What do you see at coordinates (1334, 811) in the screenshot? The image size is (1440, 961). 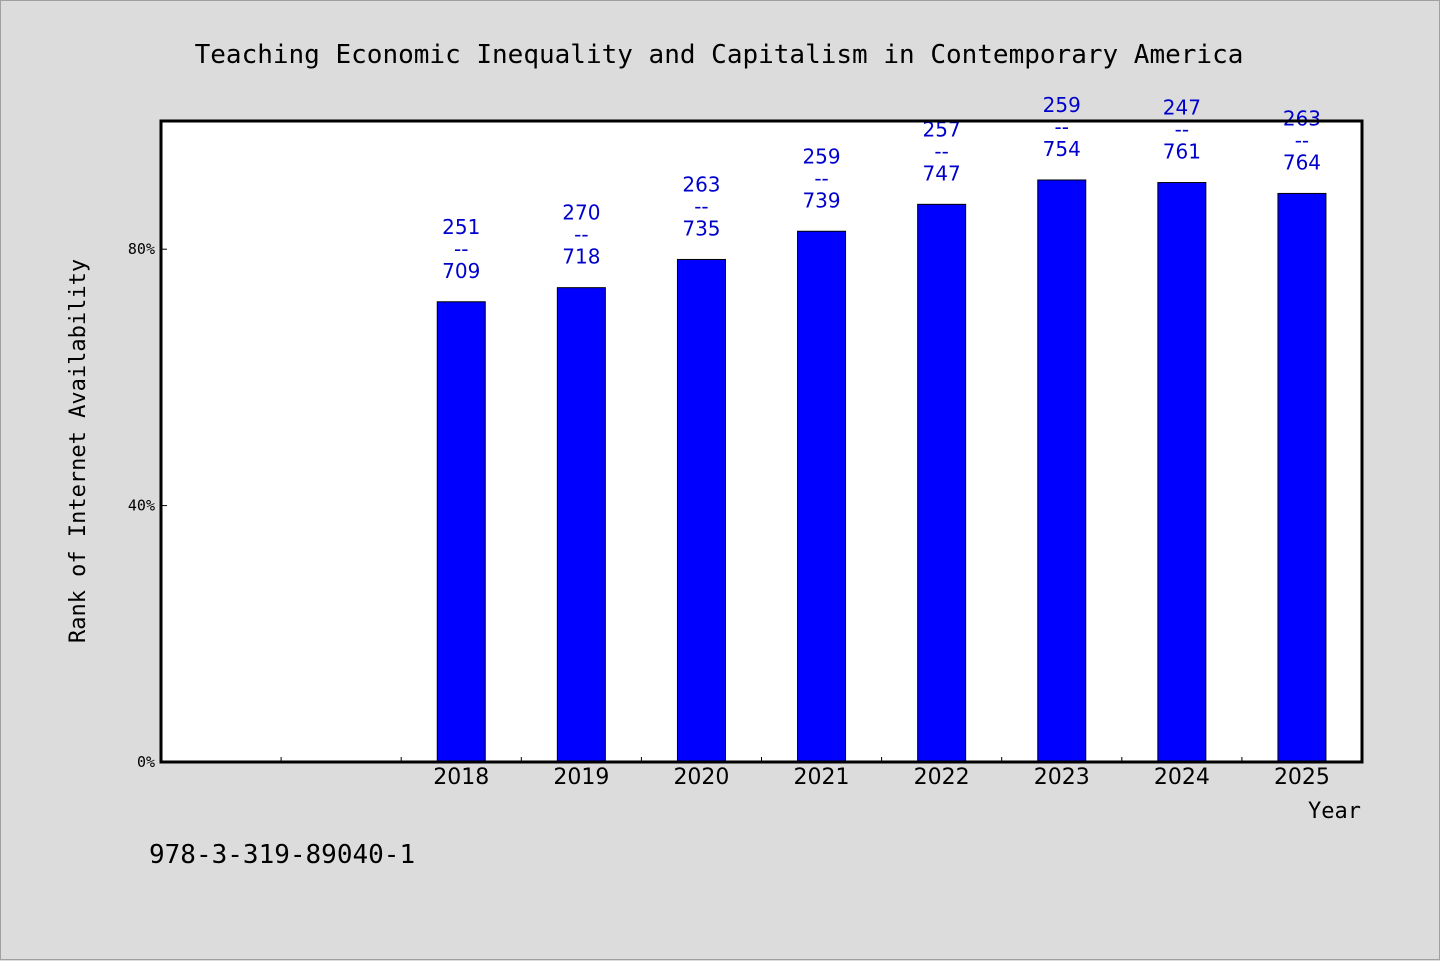 I see `x-axis-title: Year` at bounding box center [1334, 811].